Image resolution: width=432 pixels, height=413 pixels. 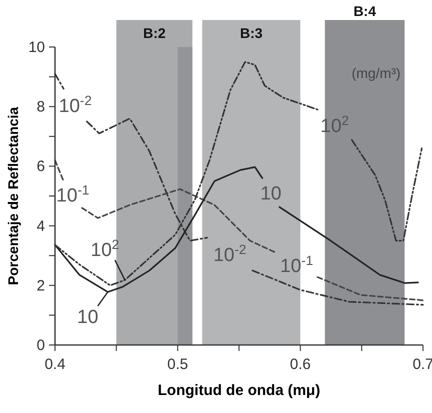 What do you see at coordinates (105, 249) in the screenshot?
I see `annotation: 10$^{2}$` at bounding box center [105, 249].